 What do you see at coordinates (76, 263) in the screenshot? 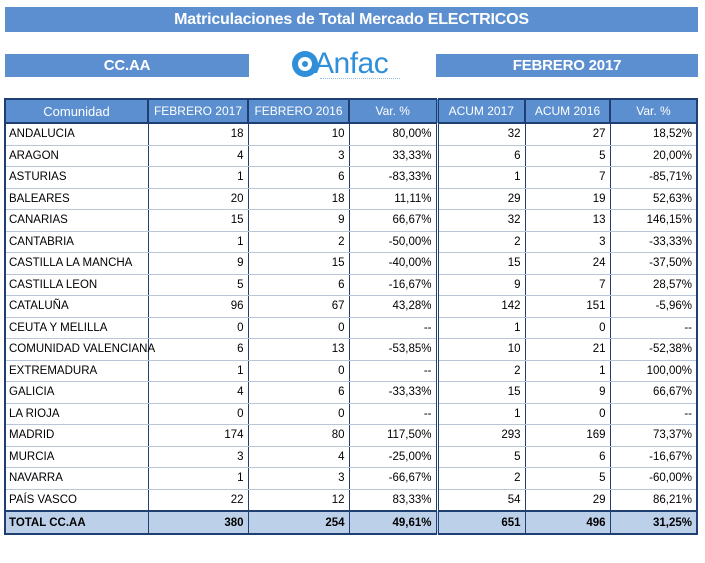
I see `region-name-cell: CASTILLA LA MANCHA` at bounding box center [76, 263].